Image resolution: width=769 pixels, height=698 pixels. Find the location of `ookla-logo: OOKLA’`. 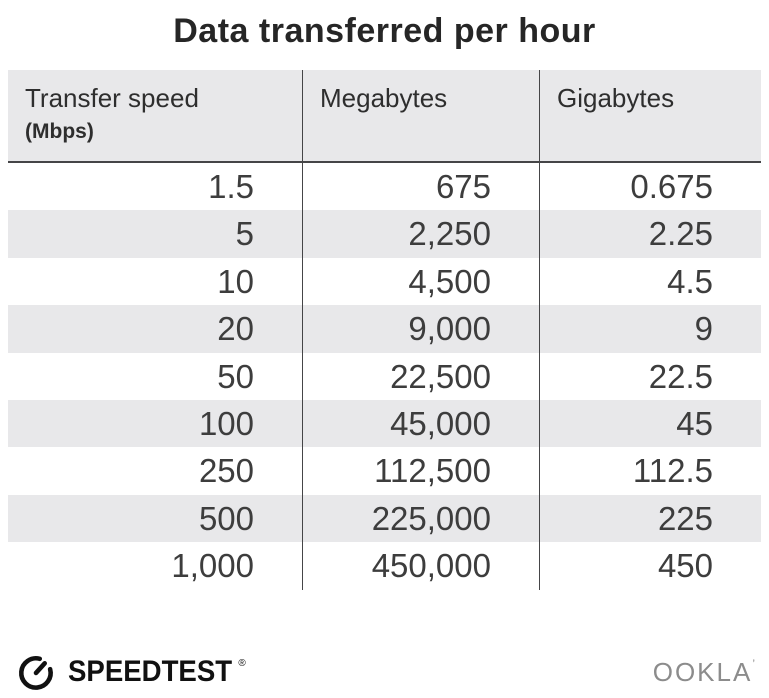

ookla-logo: OOKLA’ is located at coordinates (704, 672).